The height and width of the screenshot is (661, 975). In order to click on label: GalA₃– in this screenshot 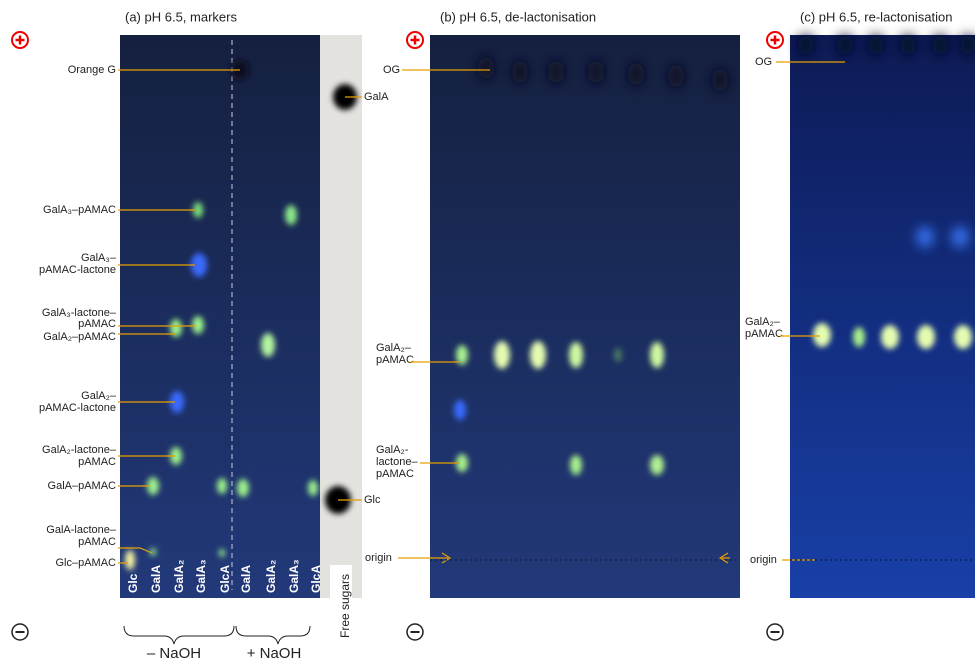, I will do `click(99, 258)`.